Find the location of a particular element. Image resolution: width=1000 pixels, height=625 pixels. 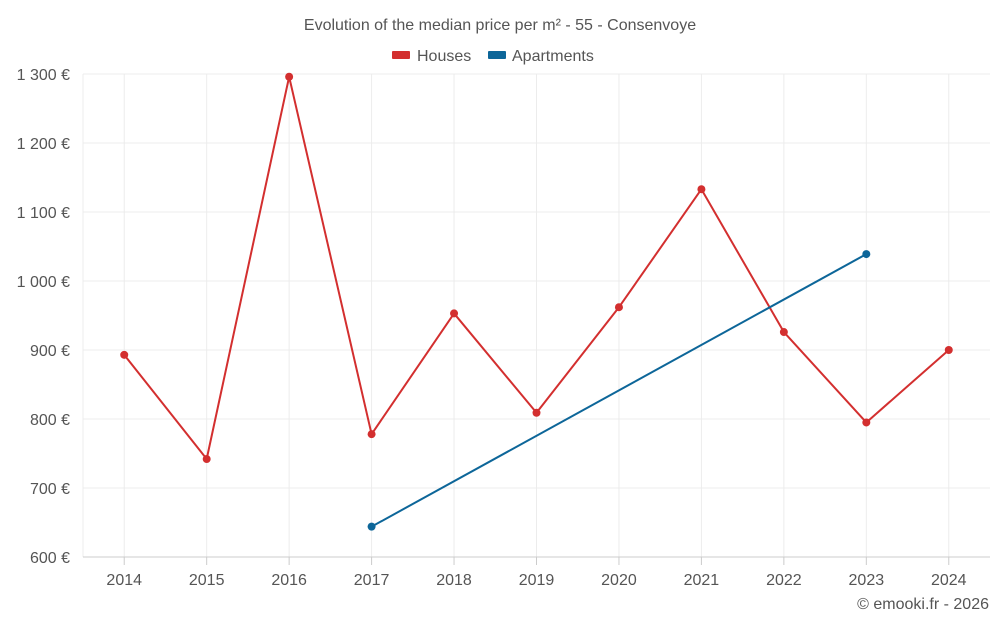

x-tick-label: 2017 is located at coordinates (372, 580).